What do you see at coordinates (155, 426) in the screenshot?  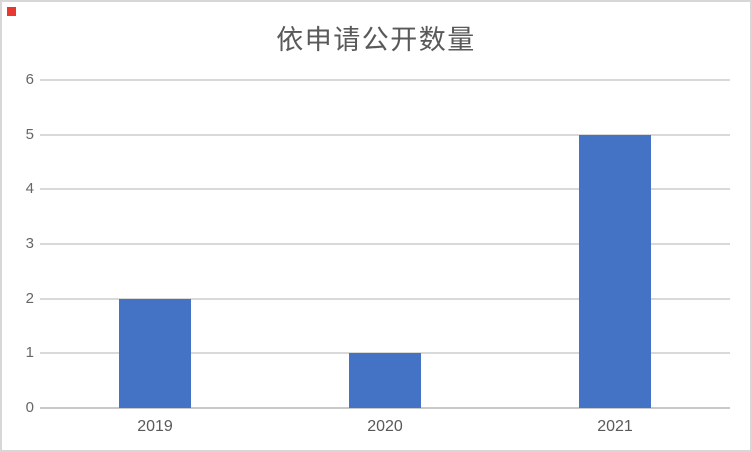 I see `x-tick-label-2019: 2019` at bounding box center [155, 426].